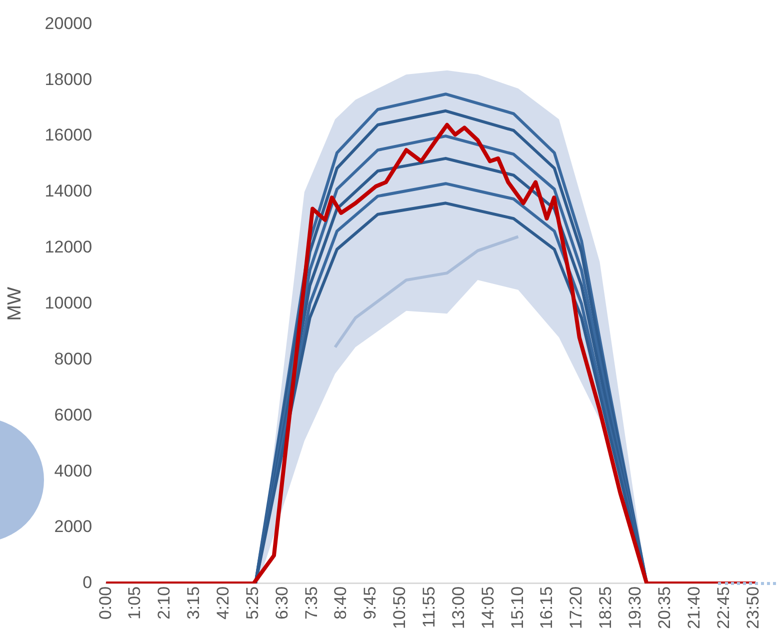  I want to click on y-tick-label: 8000, so click(73, 358).